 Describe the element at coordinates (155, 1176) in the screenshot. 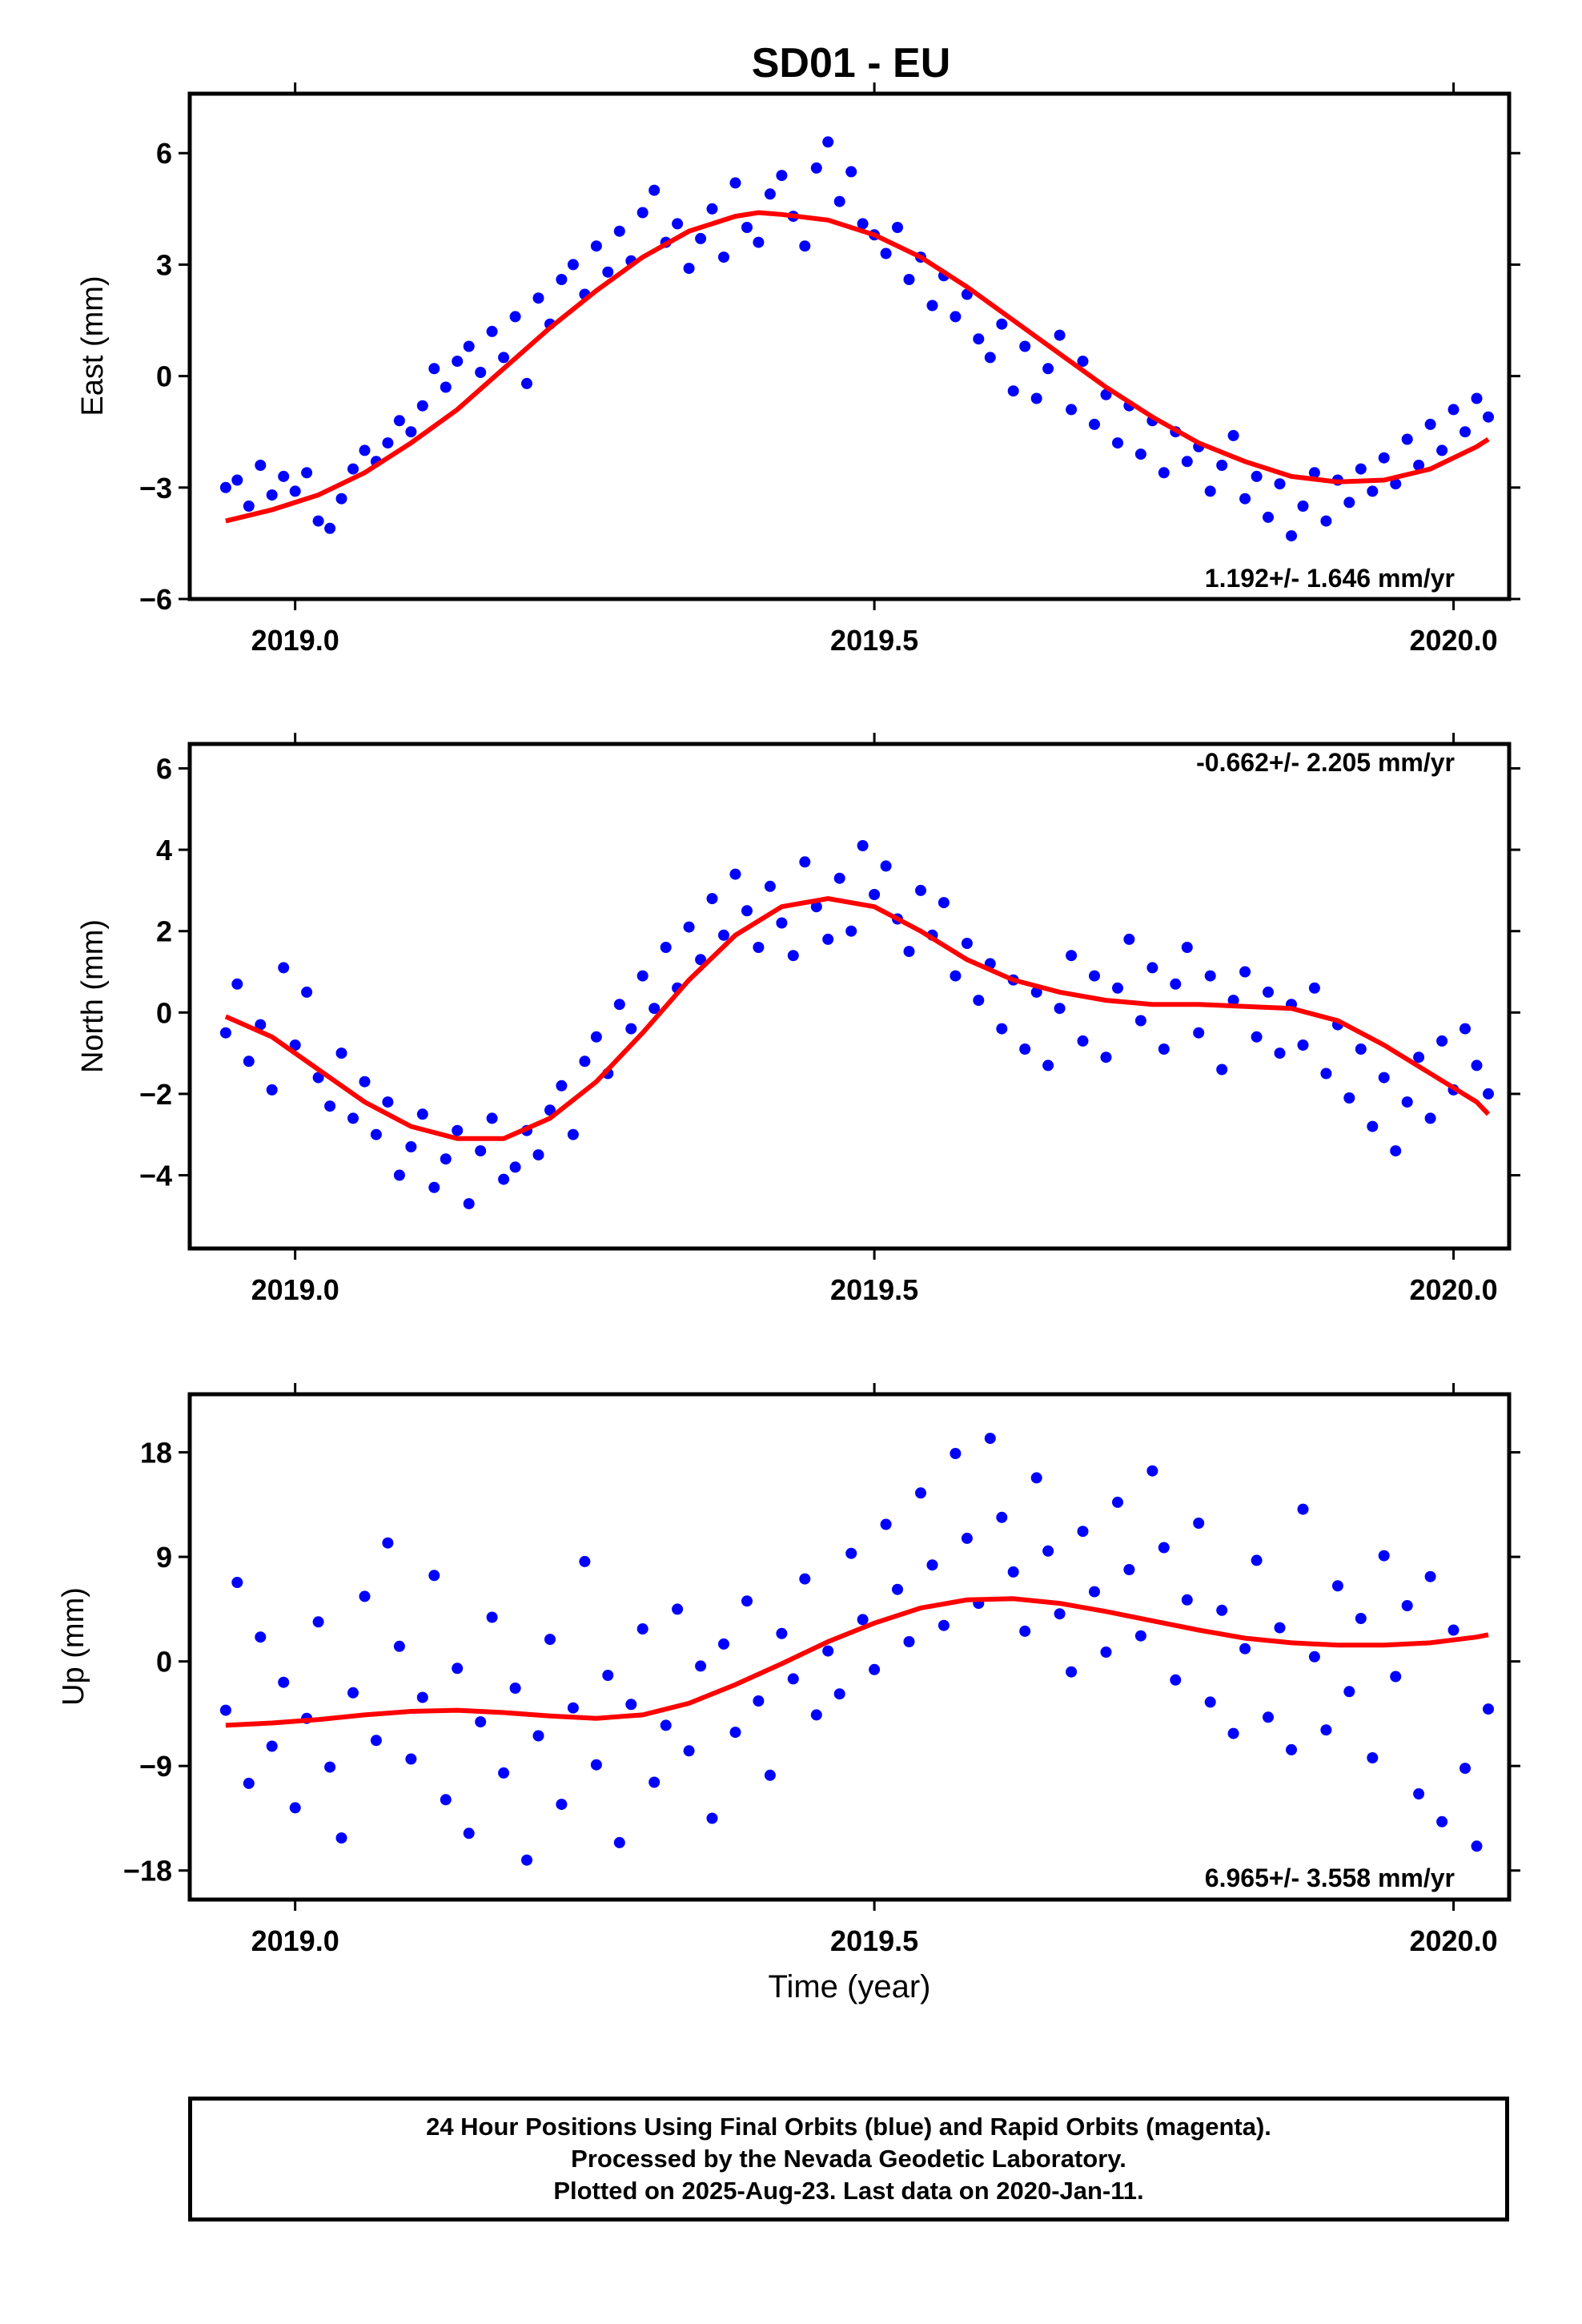

I see `north-y-tick-label: −4` at that location.